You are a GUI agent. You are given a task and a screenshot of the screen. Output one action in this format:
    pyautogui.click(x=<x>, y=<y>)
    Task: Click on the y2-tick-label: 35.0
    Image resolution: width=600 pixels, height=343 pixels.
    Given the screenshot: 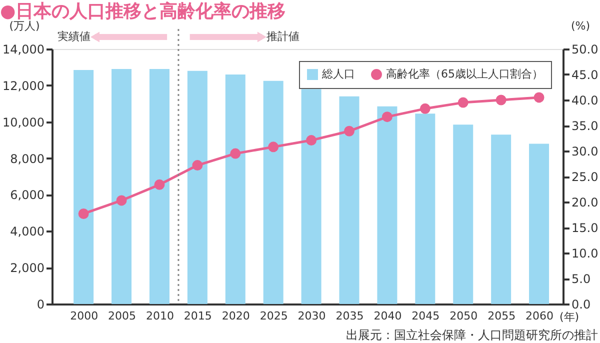 What is the action you would take?
    pyautogui.click(x=585, y=126)
    